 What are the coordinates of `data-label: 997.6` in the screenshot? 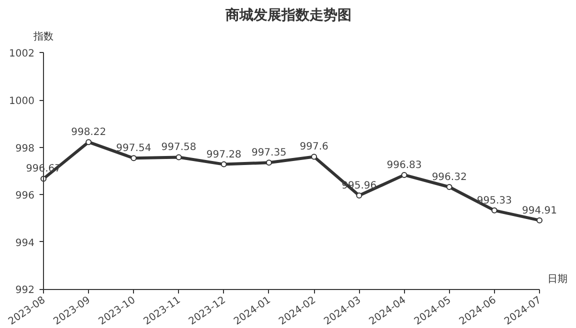 It's located at (314, 147).